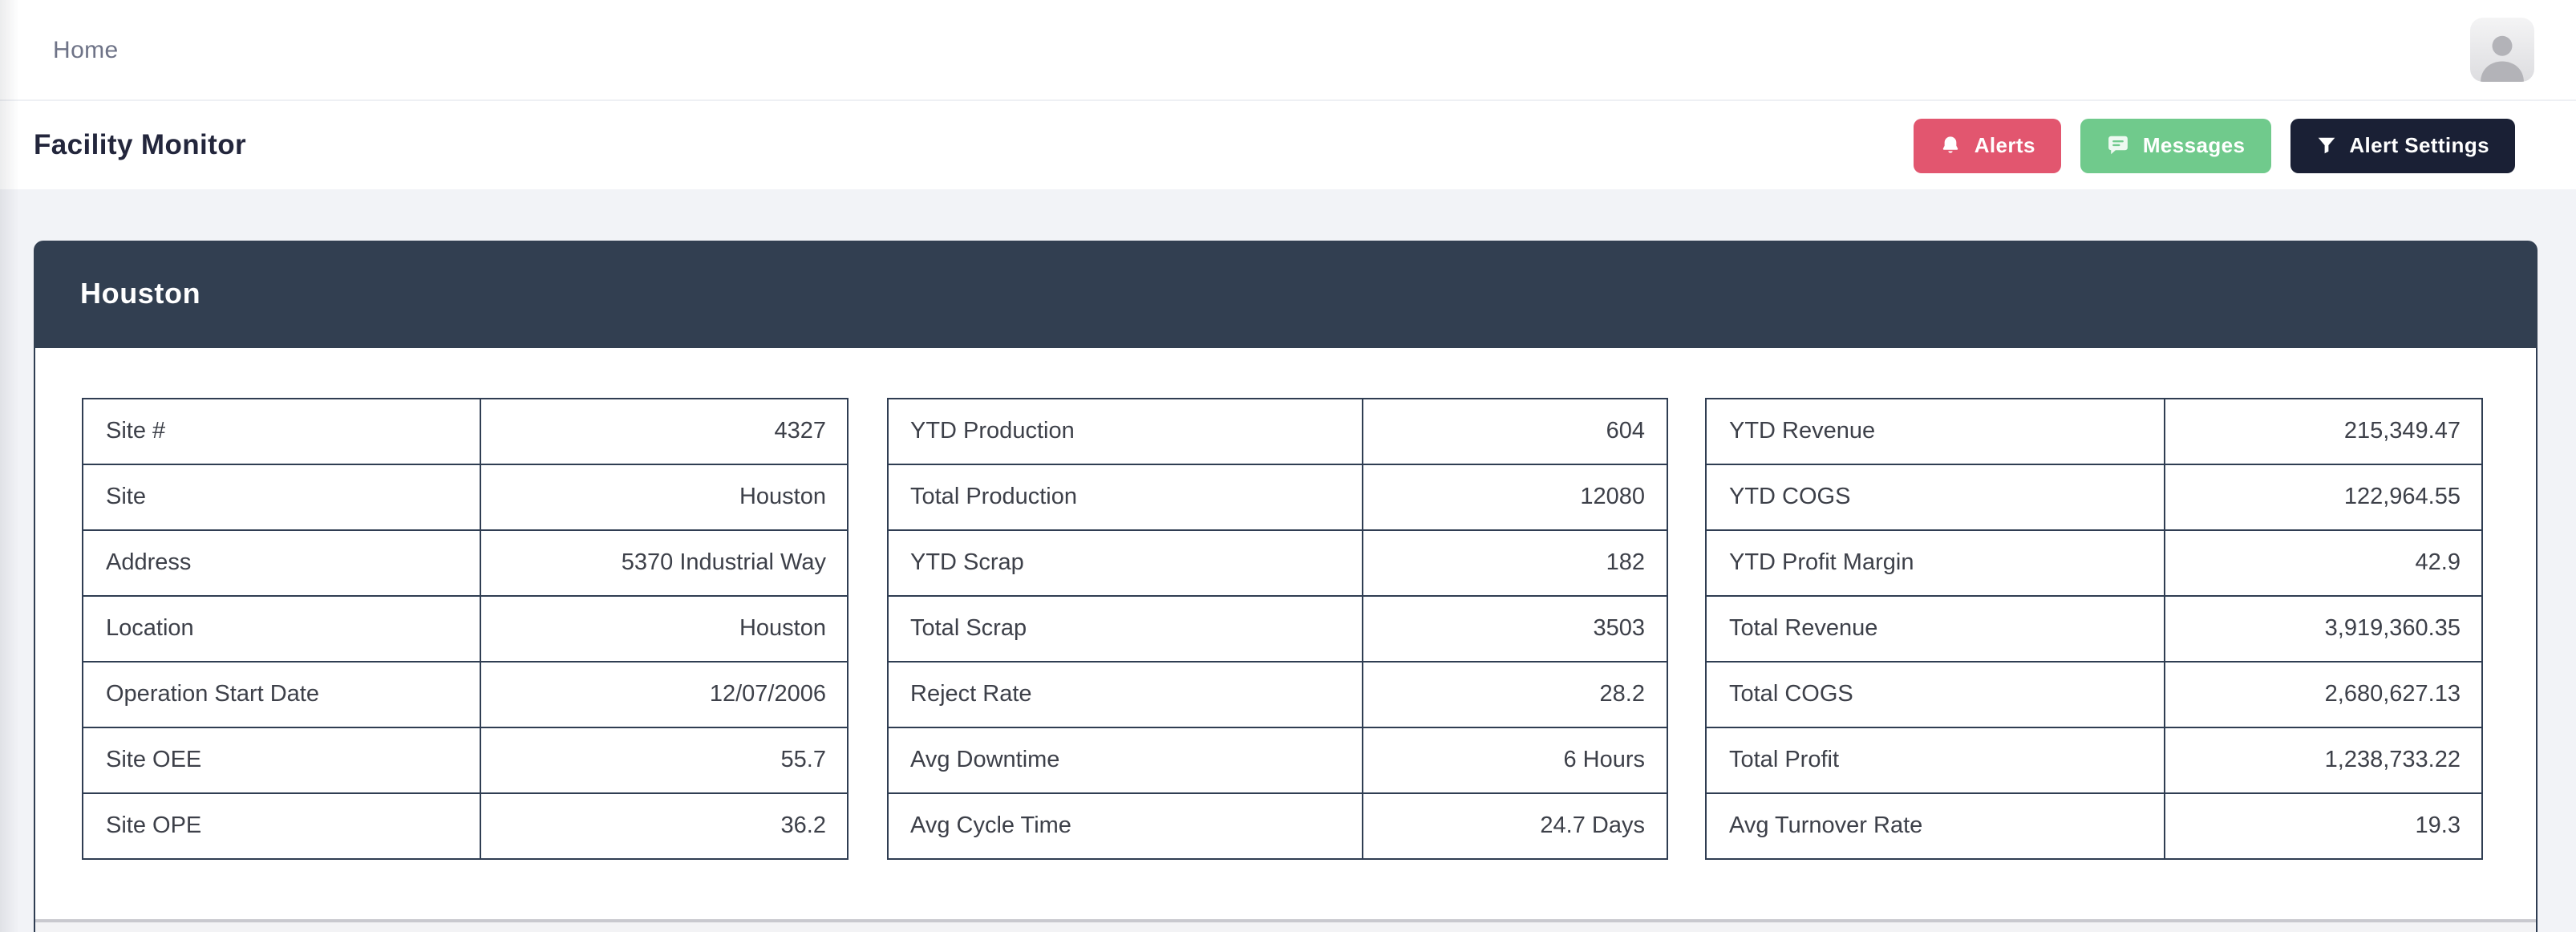 Image resolution: width=2576 pixels, height=932 pixels. I want to click on messages-button-label: Messages, so click(2194, 145).